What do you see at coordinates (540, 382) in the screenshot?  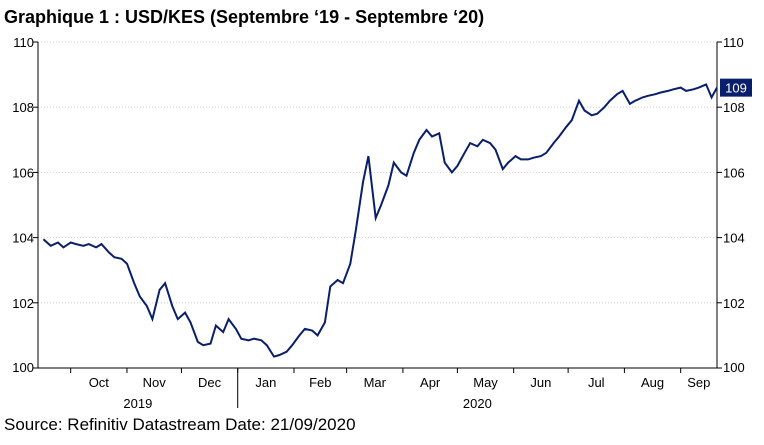 I see `x-tick-label-jun: Jun` at bounding box center [540, 382].